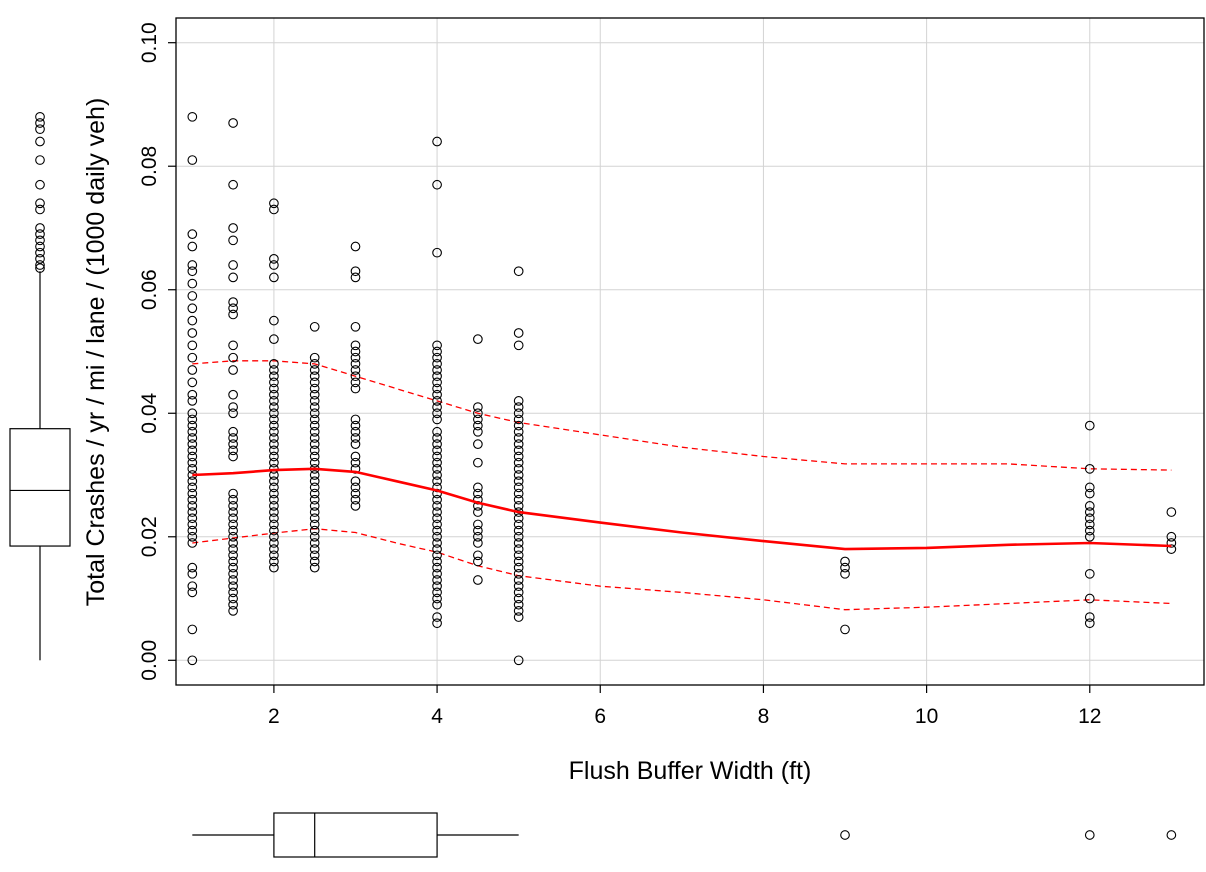 This screenshot has width=1206, height=872. What do you see at coordinates (274, 716) in the screenshot?
I see `x-tick-label: 2` at bounding box center [274, 716].